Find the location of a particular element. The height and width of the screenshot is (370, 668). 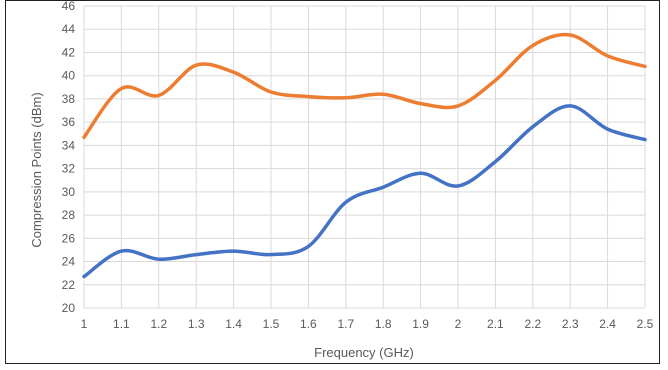

y-tick-label: 28 is located at coordinates (69, 215).